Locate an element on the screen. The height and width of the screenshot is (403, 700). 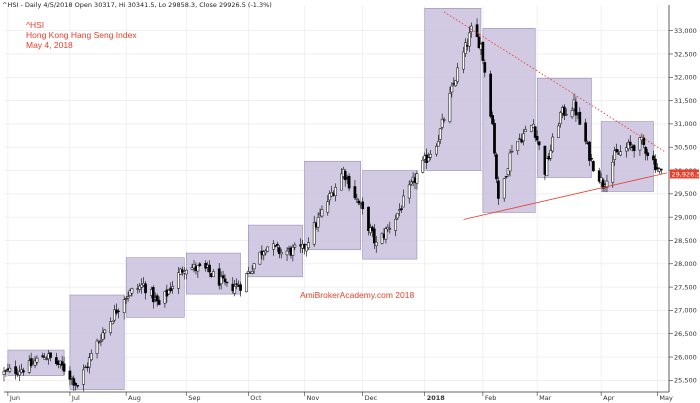
y-tick-label: 28,000 is located at coordinates (685, 264).